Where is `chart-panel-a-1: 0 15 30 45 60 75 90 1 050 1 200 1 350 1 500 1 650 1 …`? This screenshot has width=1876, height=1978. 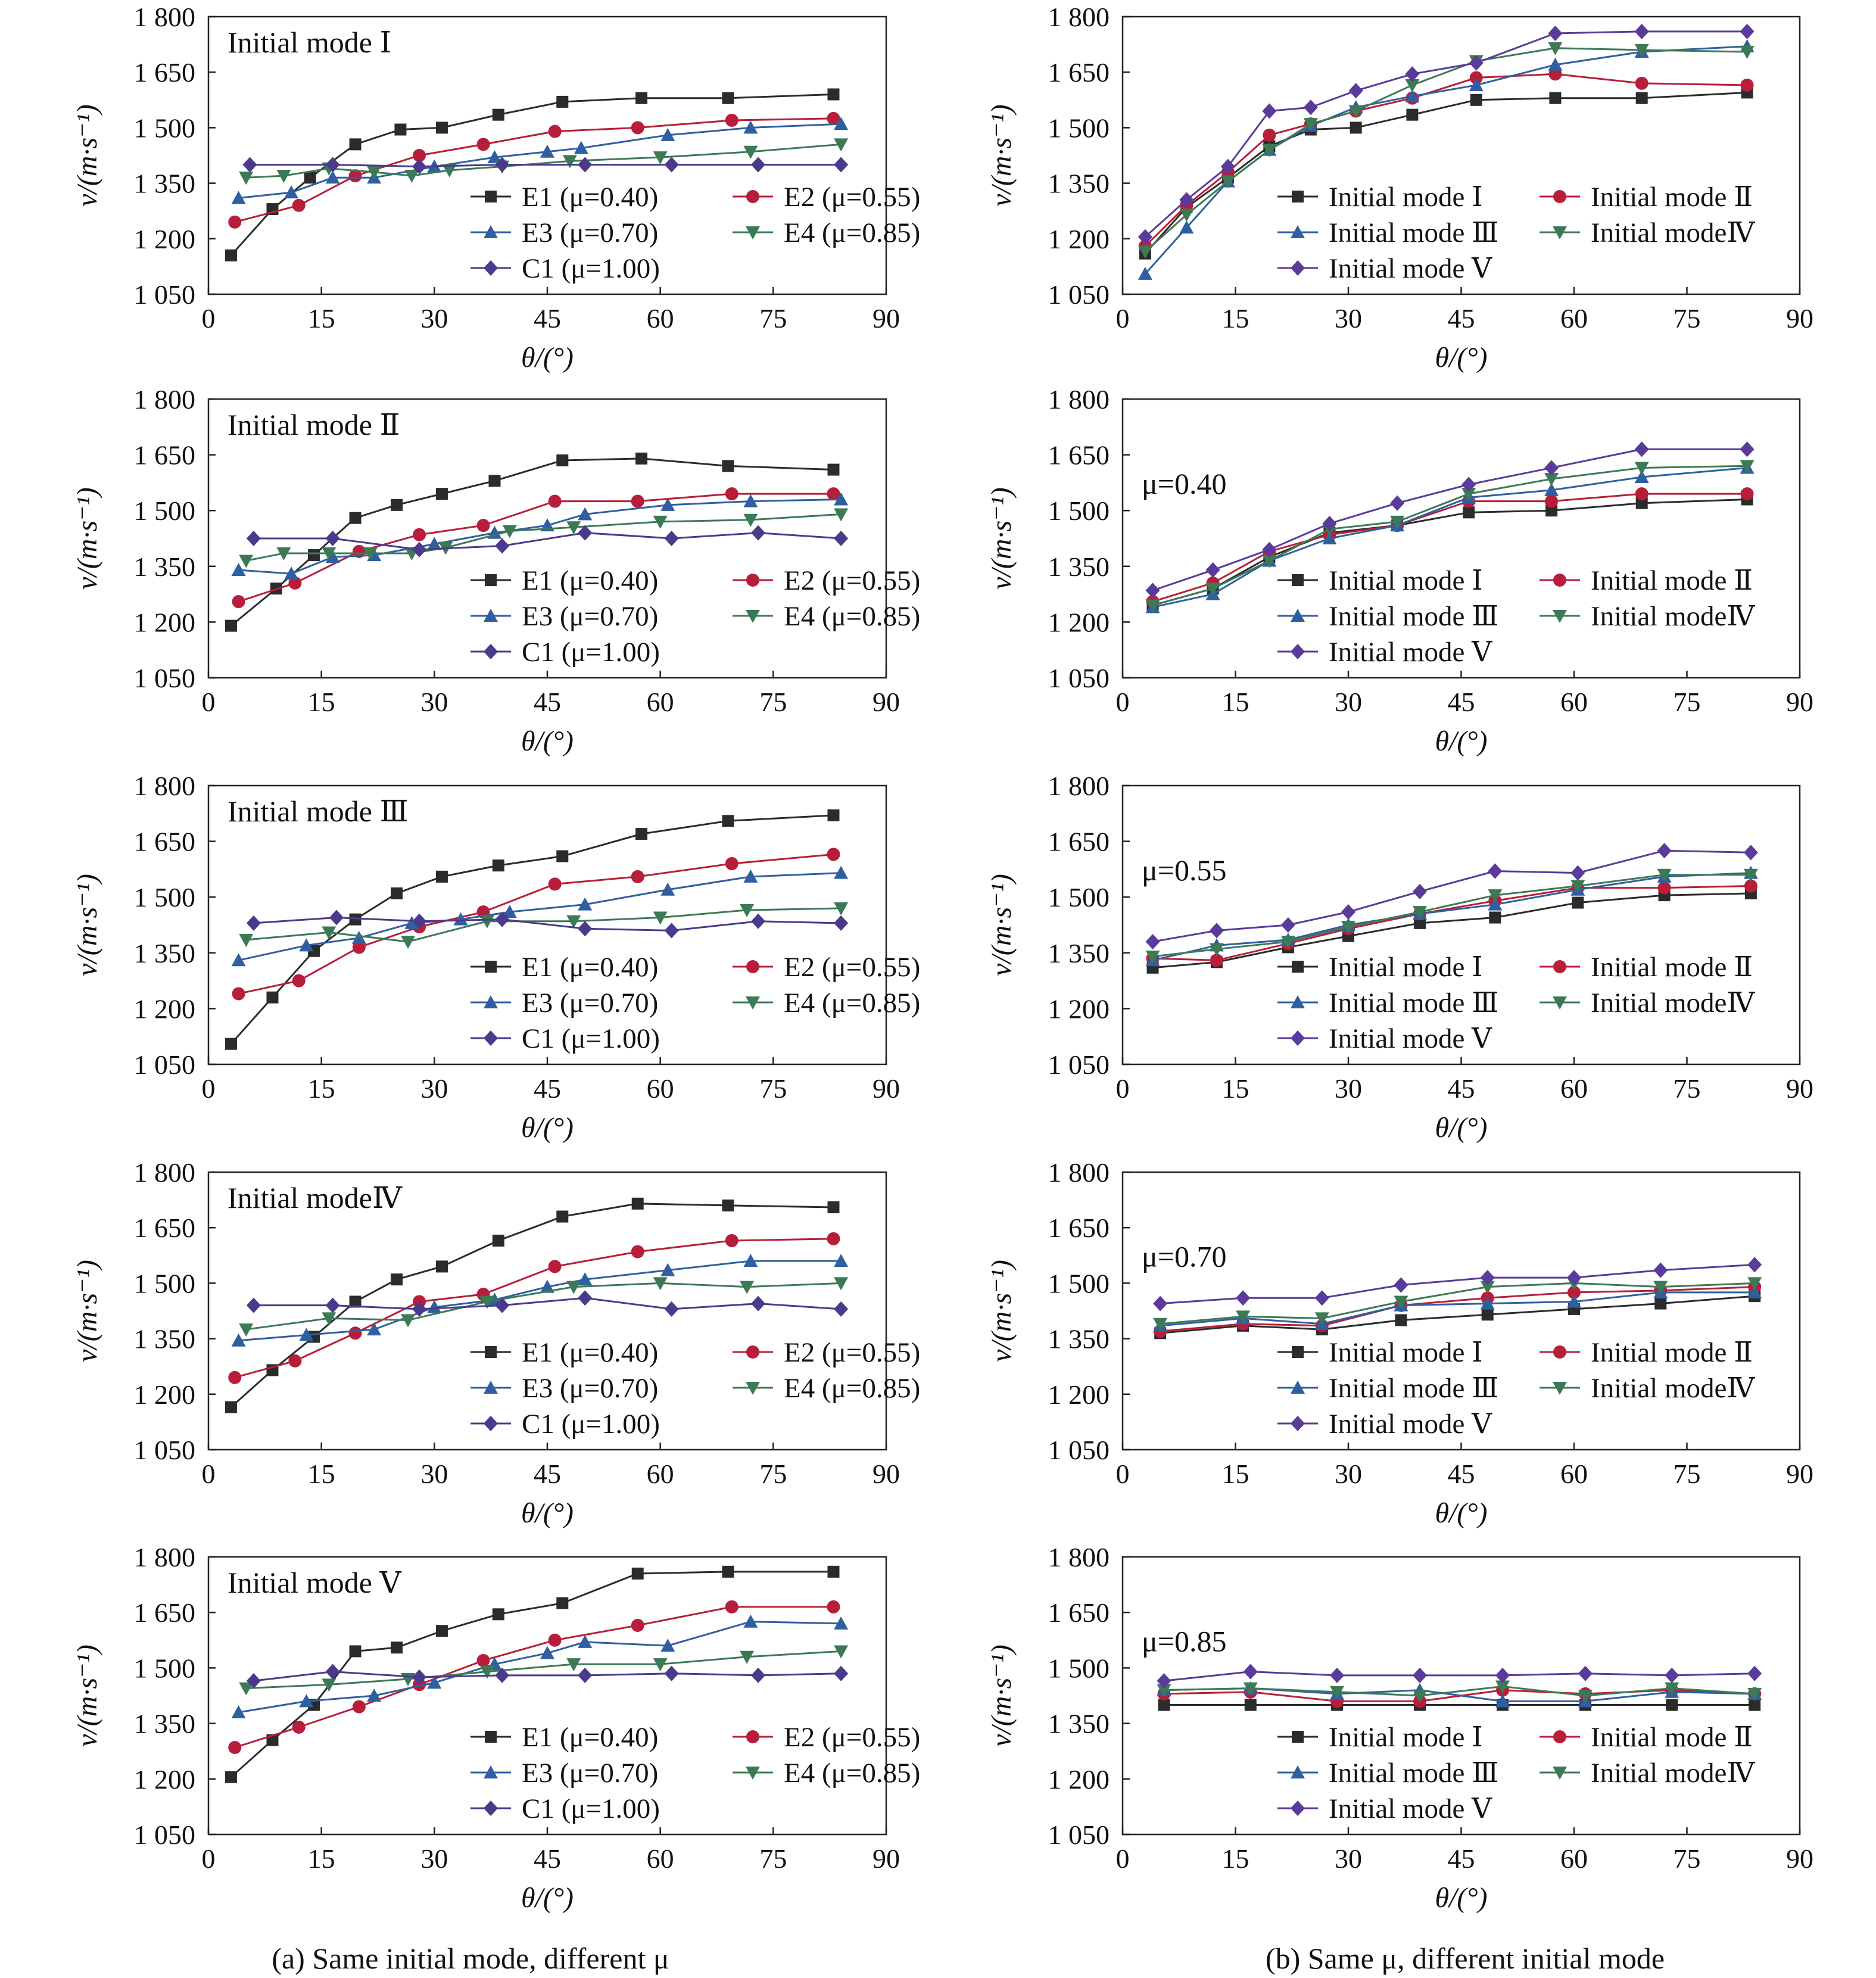
chart-panel-a-1: 0 15 30 45 60 75 90 1 050 1 200 1 350 1 500 1 650 1 … is located at coordinates (495, 187).